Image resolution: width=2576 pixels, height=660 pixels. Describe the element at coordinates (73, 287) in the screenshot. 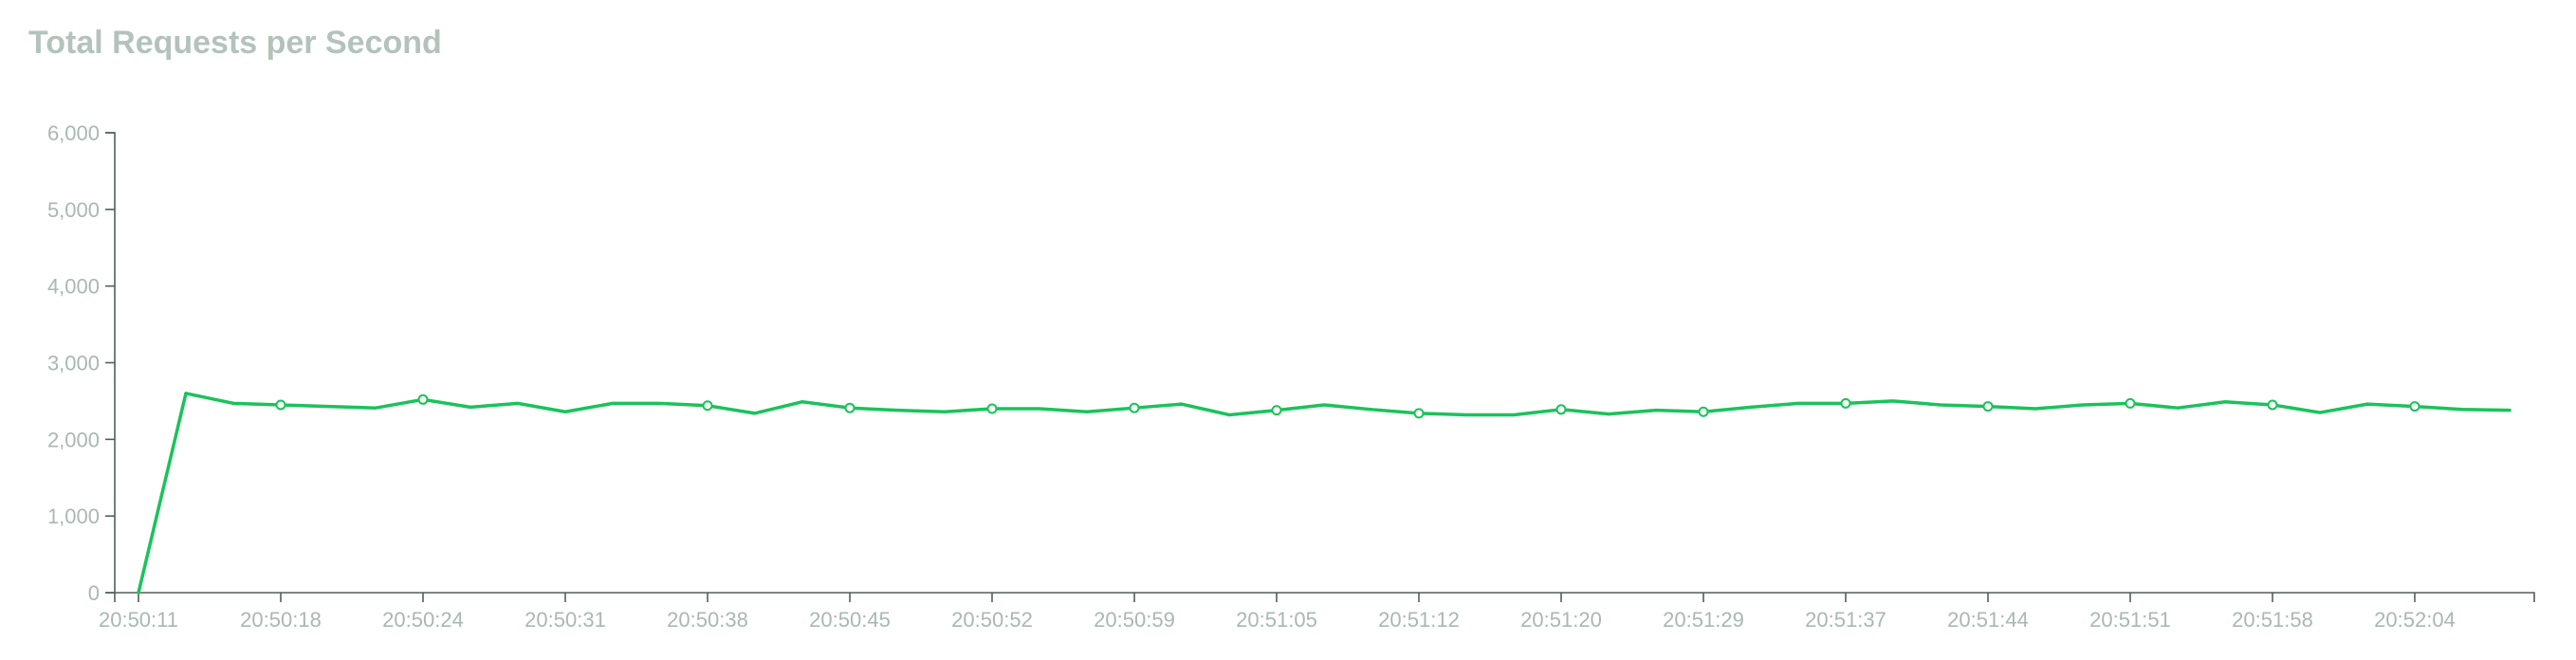

I see `y-tick-label: 4,000` at that location.